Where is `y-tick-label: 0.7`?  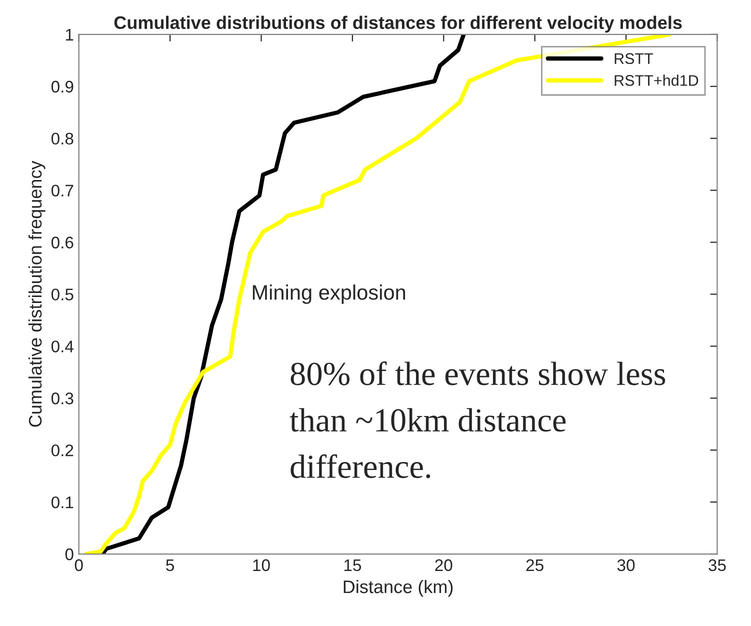
y-tick-label: 0.7 is located at coordinates (62, 190).